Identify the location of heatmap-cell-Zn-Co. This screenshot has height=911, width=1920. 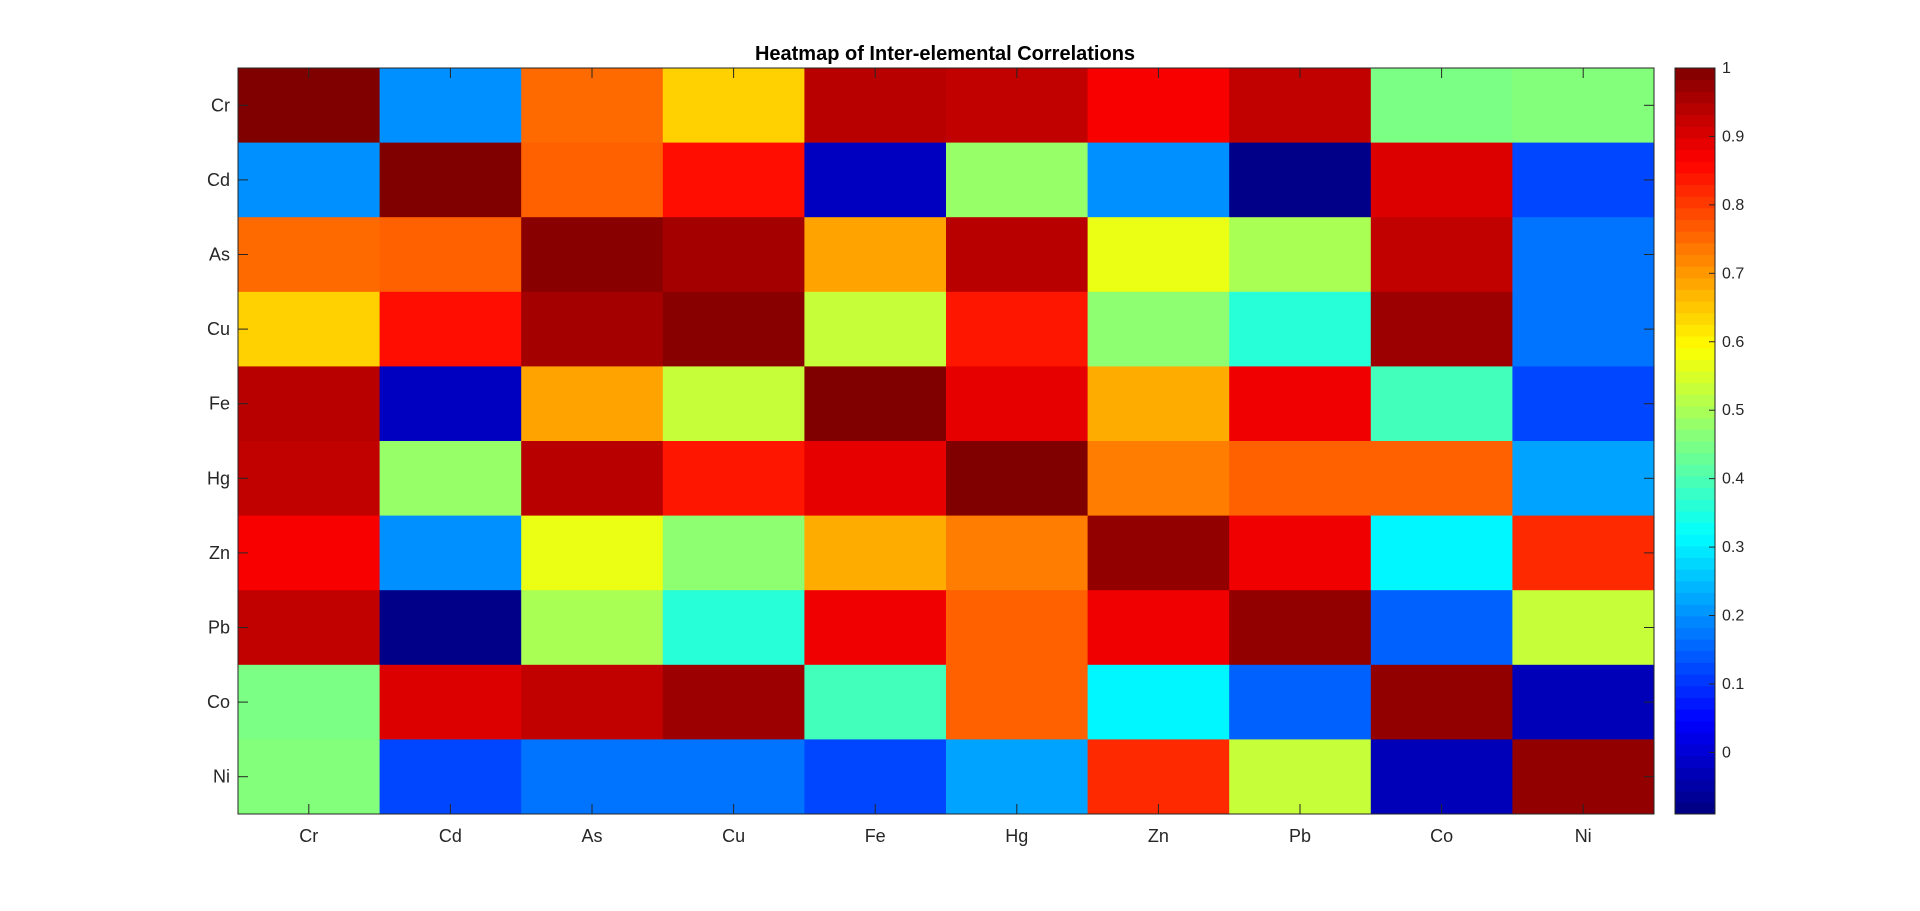
(1441, 553).